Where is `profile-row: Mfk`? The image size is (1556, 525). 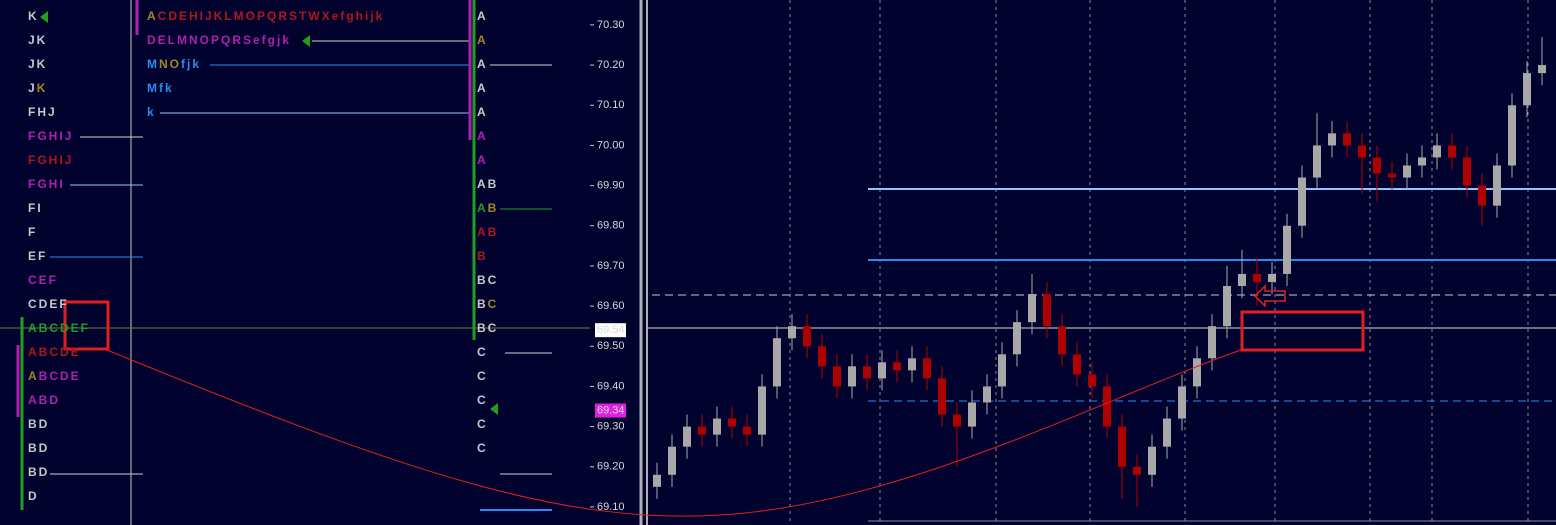
profile-row: Mfk is located at coordinates (160, 88).